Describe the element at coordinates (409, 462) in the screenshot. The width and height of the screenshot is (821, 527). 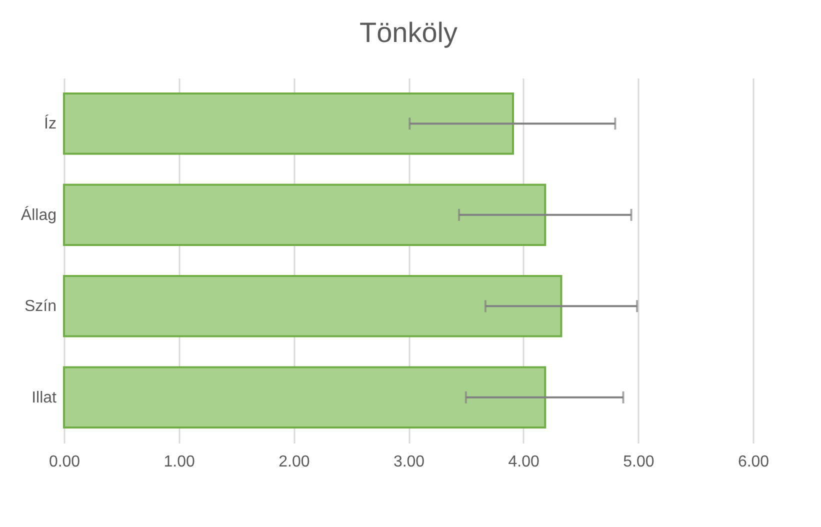
I see `x-tick-label: 3.00` at that location.